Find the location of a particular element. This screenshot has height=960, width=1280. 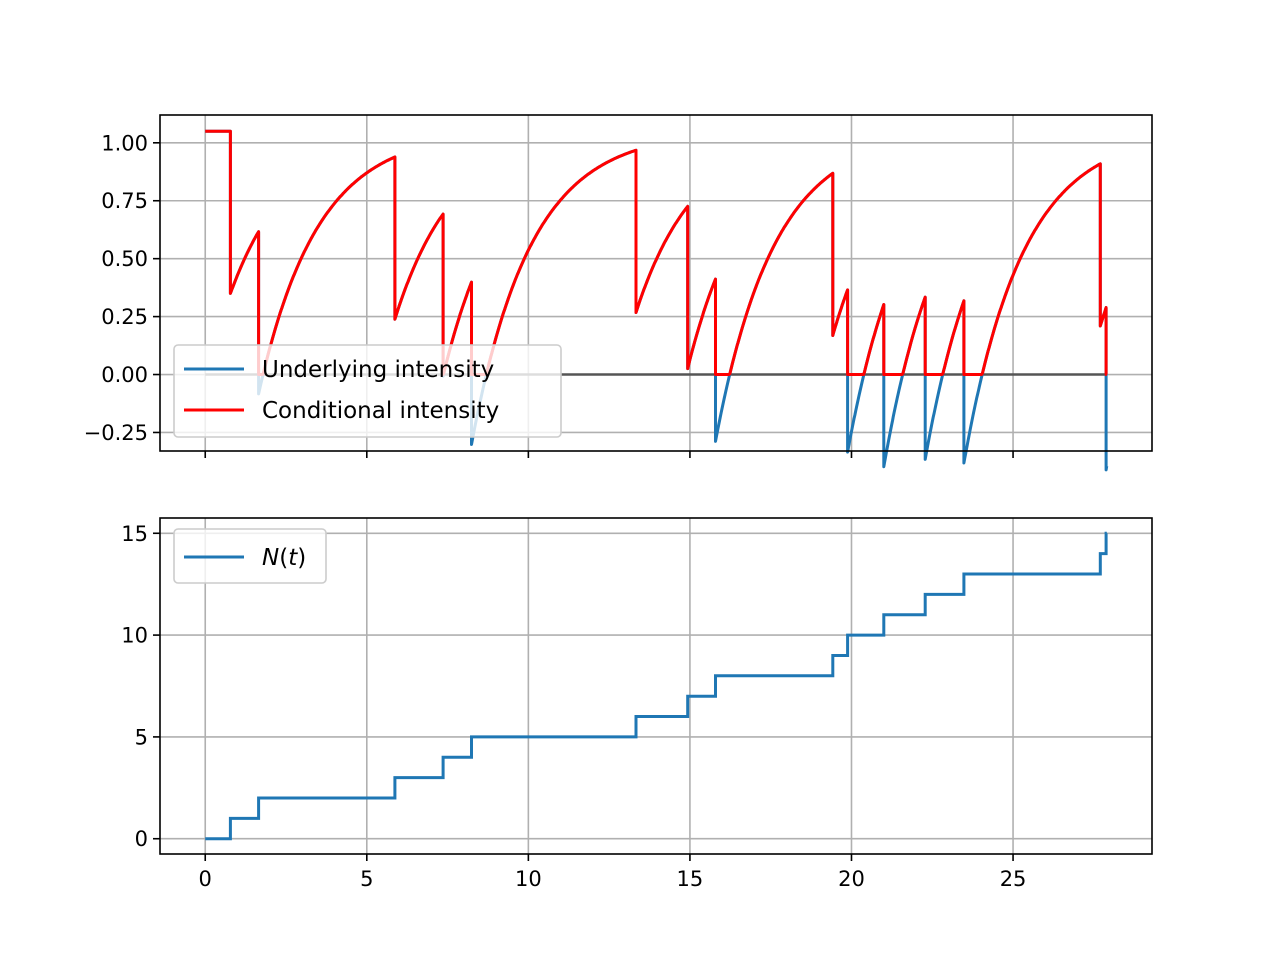

intensity-y-tick-label-5: 1.00 is located at coordinates (124, 143).